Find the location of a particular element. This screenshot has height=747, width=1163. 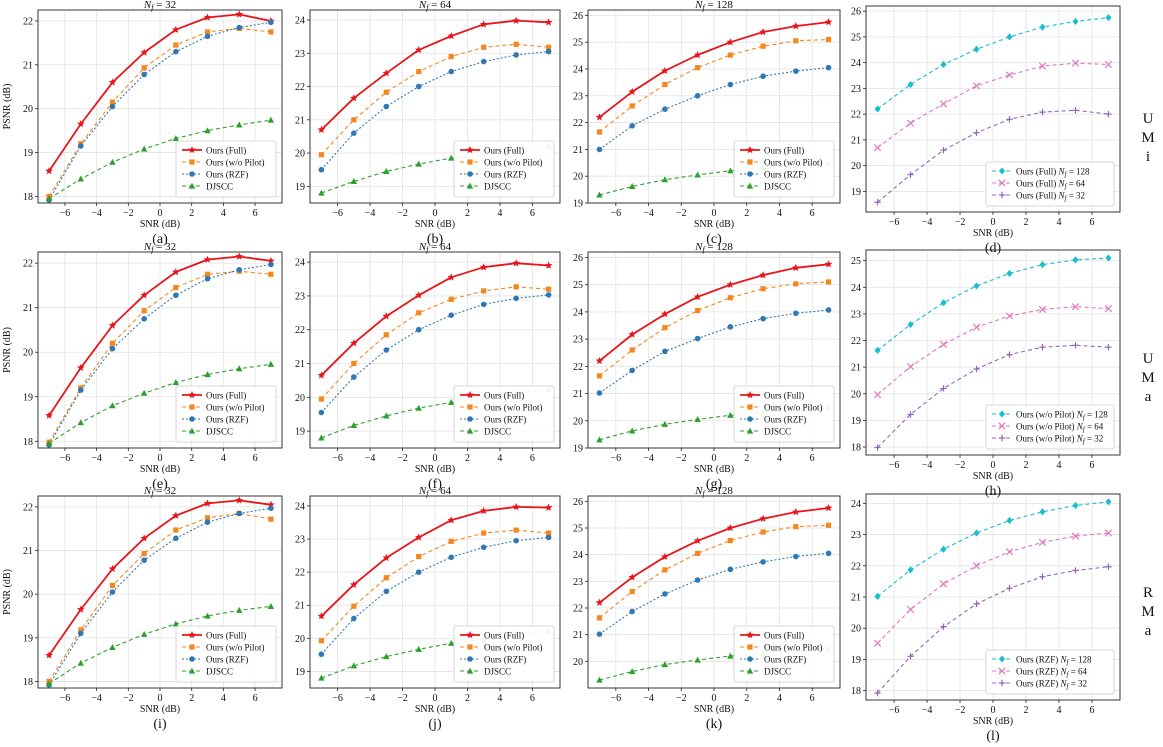

legend-label-main: Ours (RZF) is located at coordinates (1038, 660).